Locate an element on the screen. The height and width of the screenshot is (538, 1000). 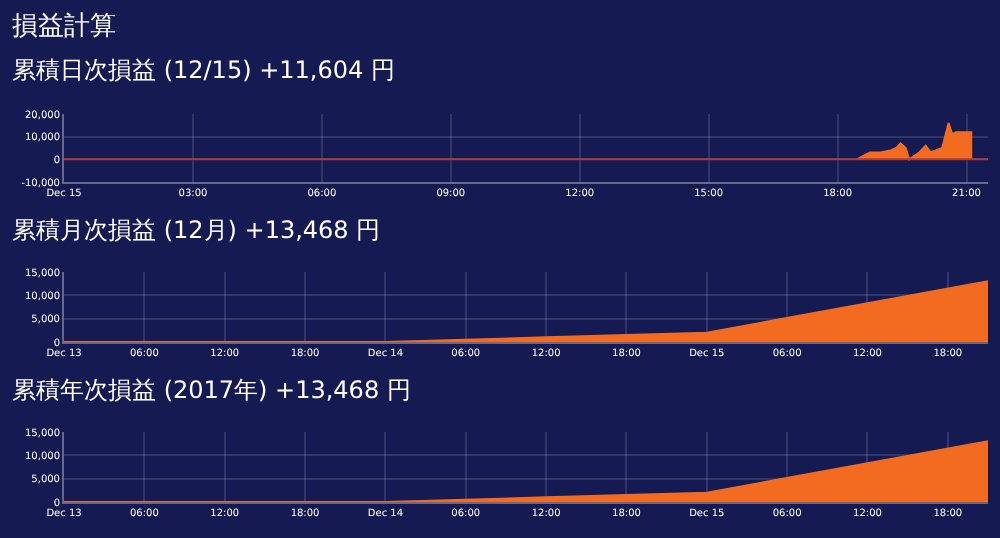
chart-title: 損益計算 is located at coordinates (64, 27).